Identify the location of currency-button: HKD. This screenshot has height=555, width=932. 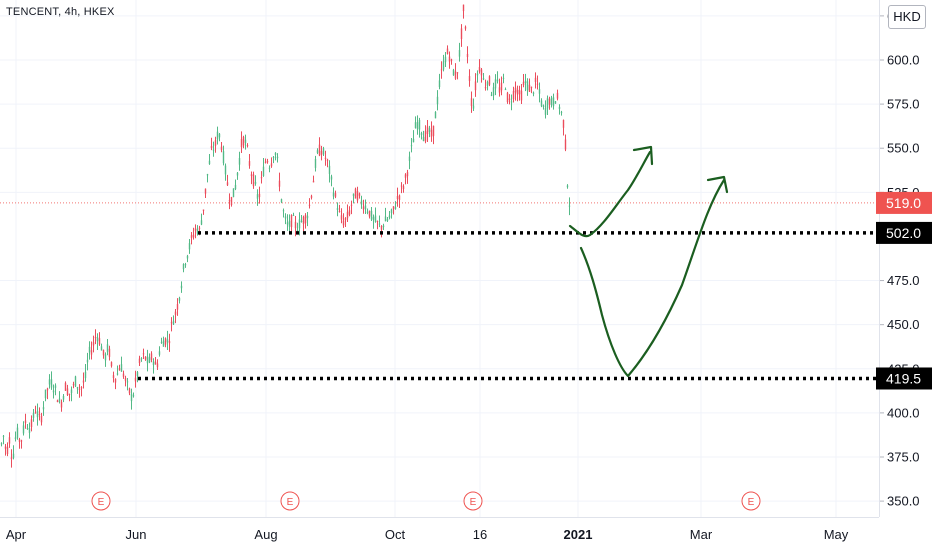
(907, 17).